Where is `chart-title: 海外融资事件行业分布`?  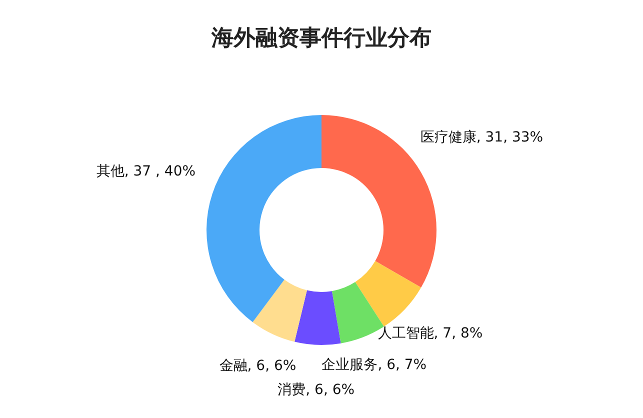
chart-title: 海外融资事件行业分布 is located at coordinates (321, 38).